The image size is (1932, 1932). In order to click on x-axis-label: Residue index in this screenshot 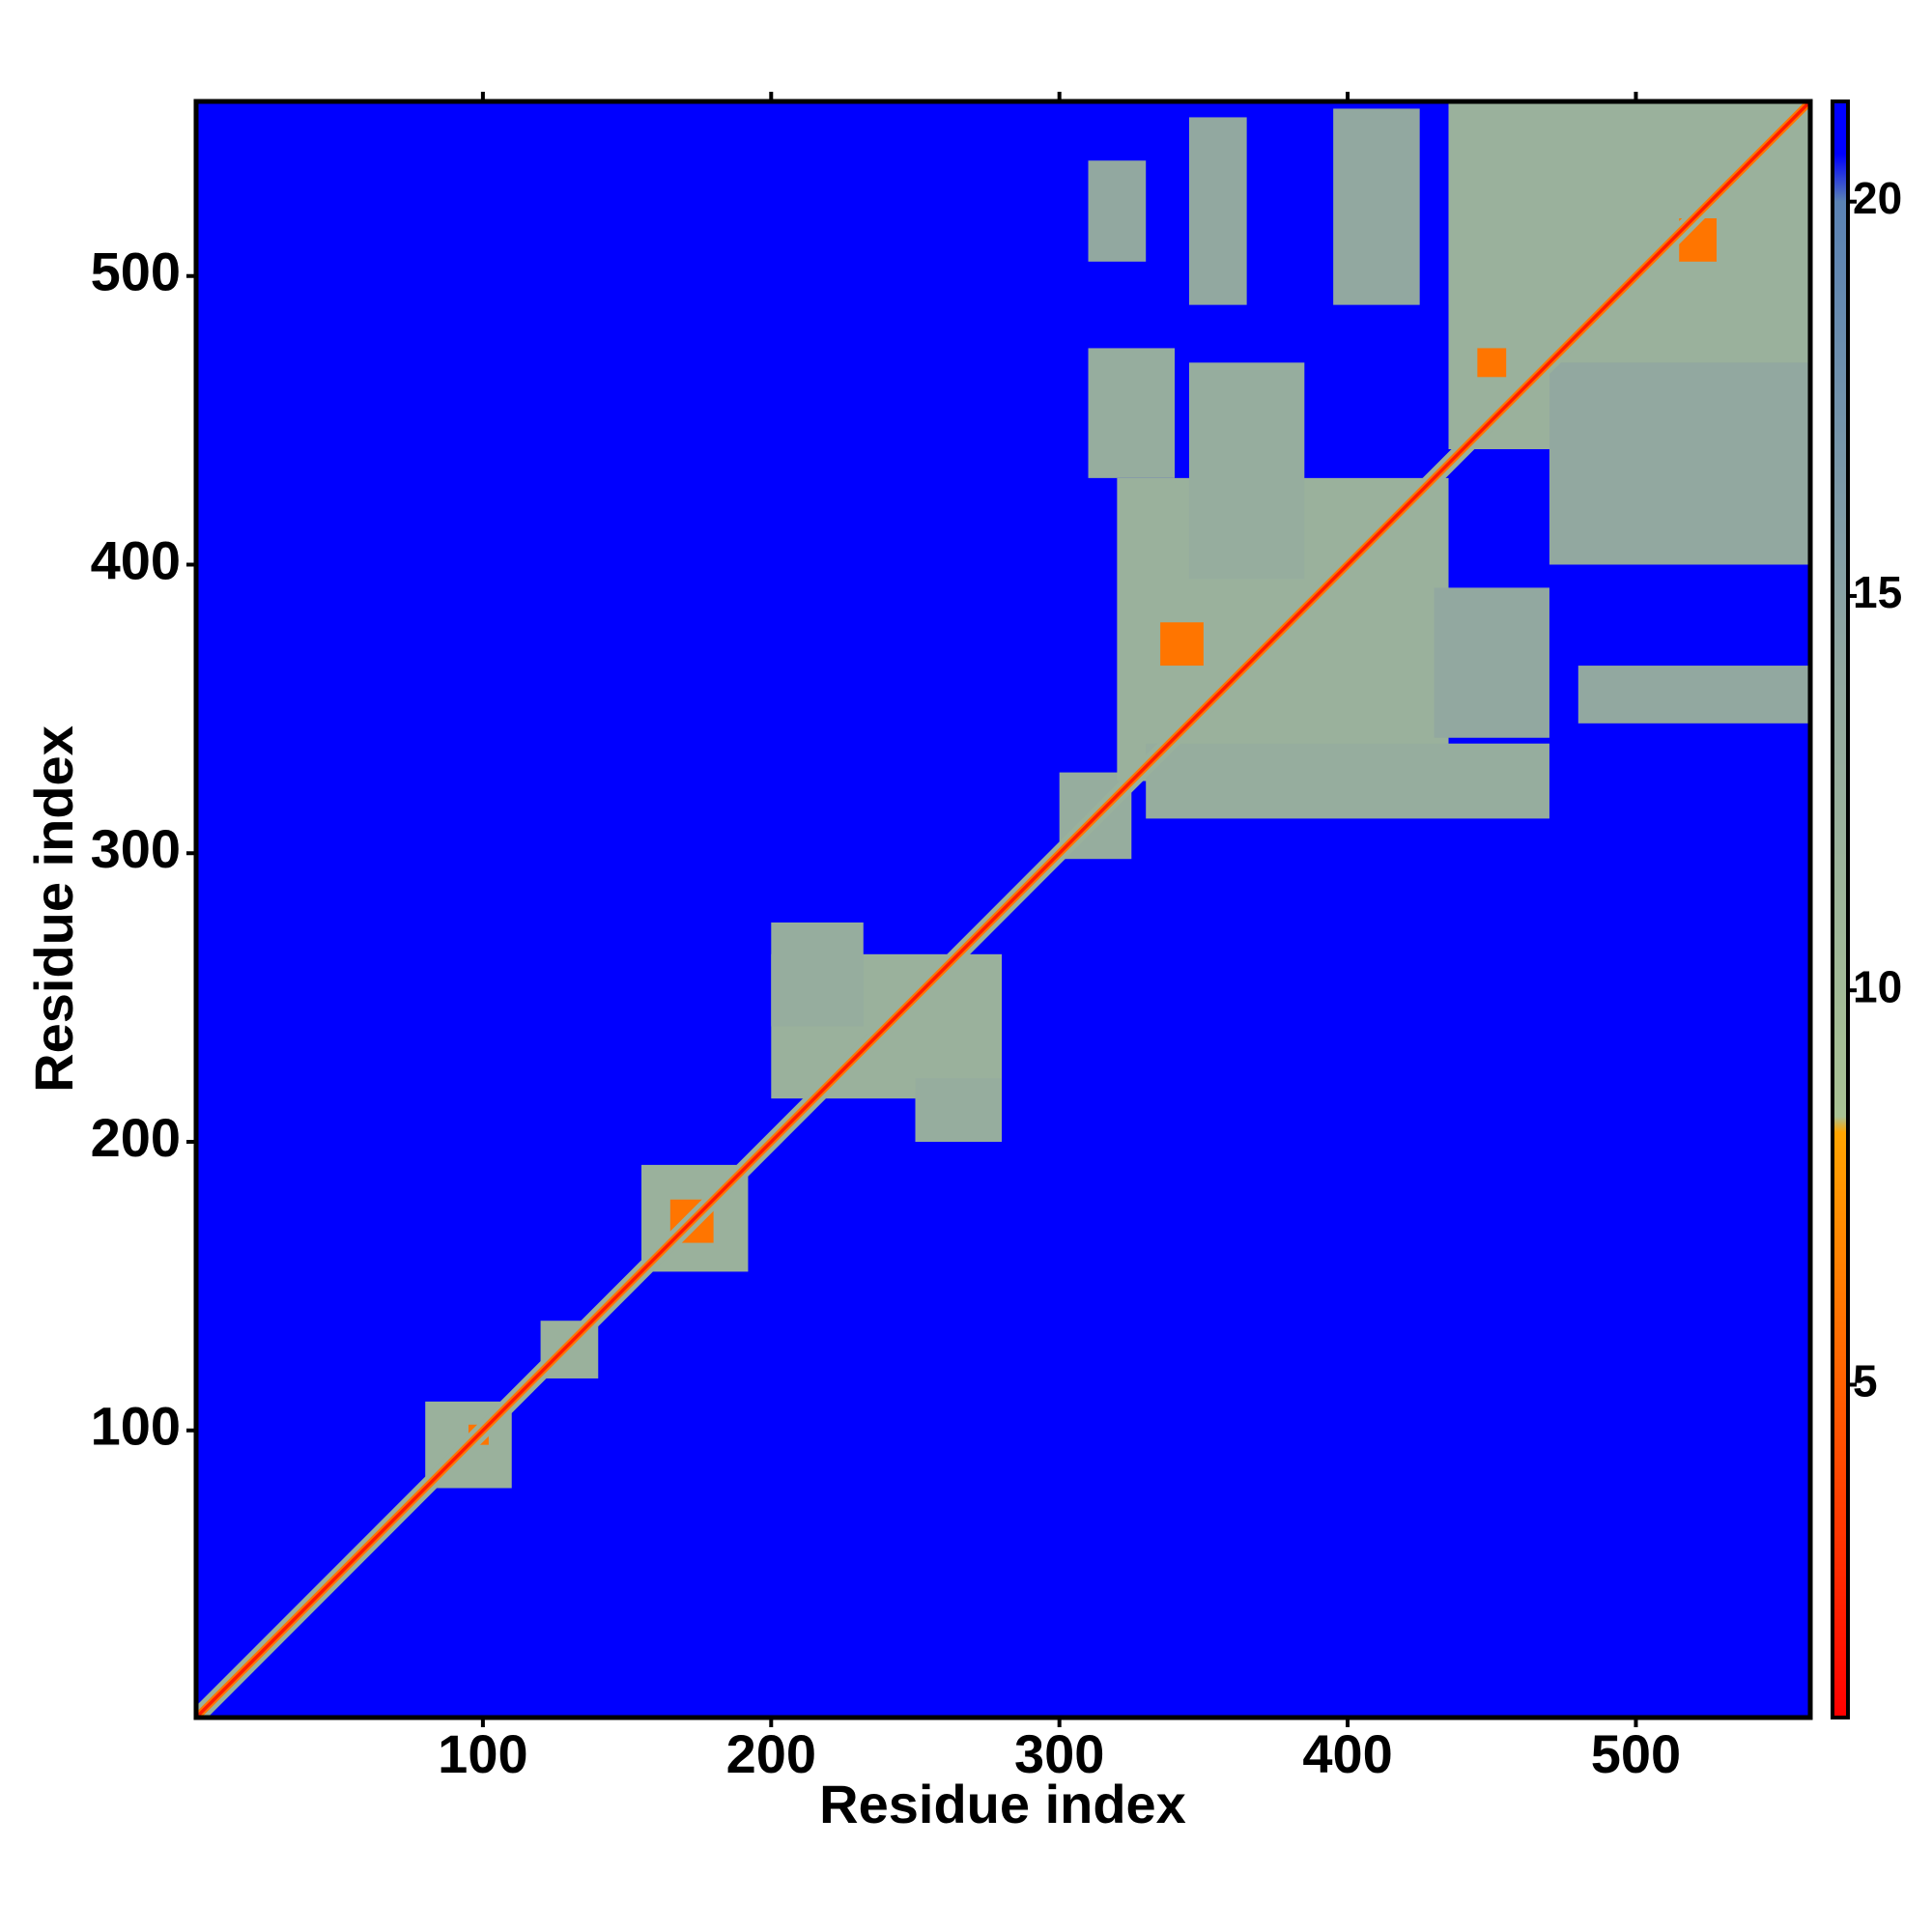, I will do `click(1002, 1804)`.